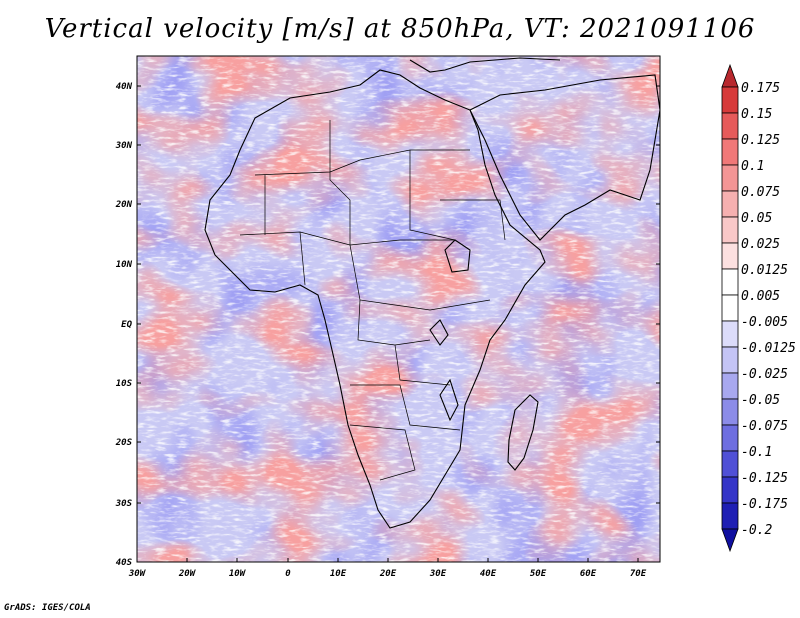 This screenshot has width=800, height=618. I want to click on lon-label: 40E, so click(488, 574).